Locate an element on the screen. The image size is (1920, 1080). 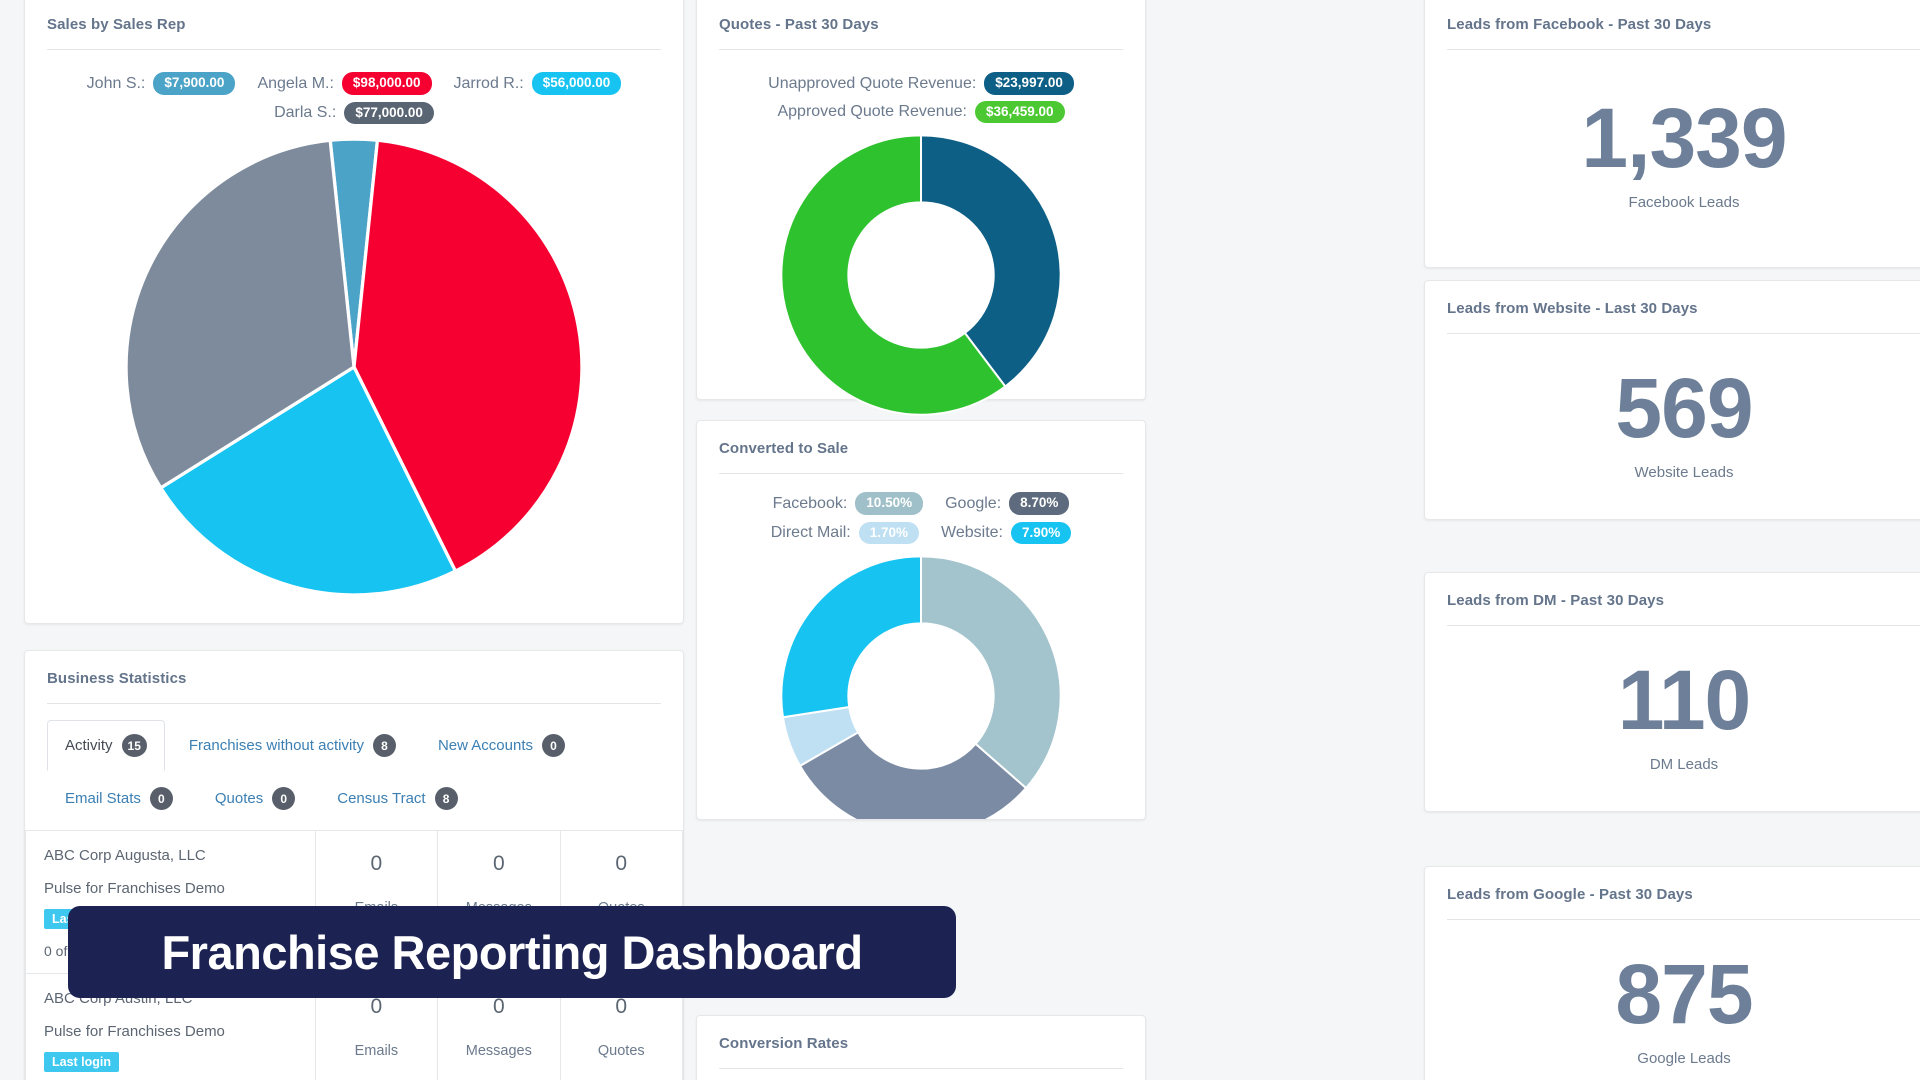
legend-label: Darla S.: is located at coordinates (305, 113).